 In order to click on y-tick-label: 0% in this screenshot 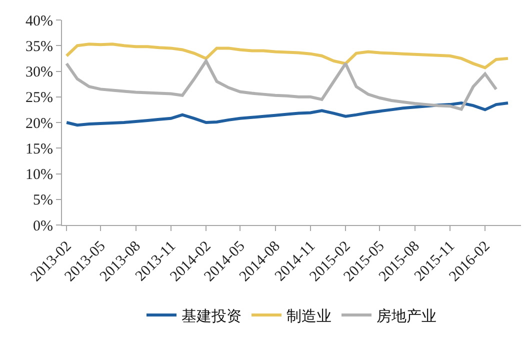, I will do `click(43, 226)`.